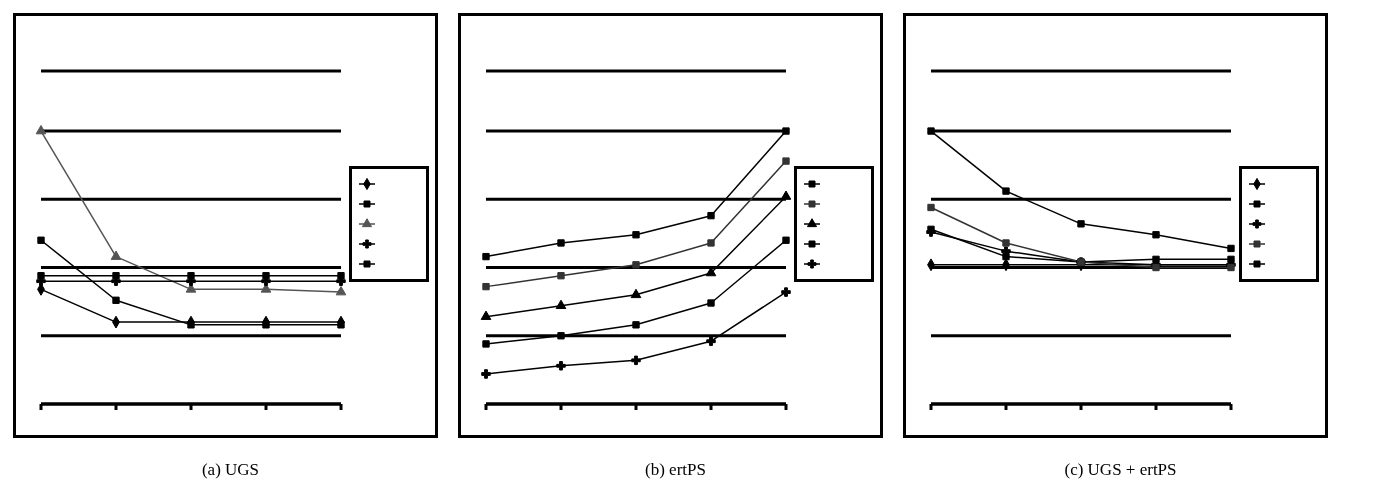 Image resolution: width=1383 pixels, height=504 pixels. I want to click on text: (a) UGS, so click(230, 470).